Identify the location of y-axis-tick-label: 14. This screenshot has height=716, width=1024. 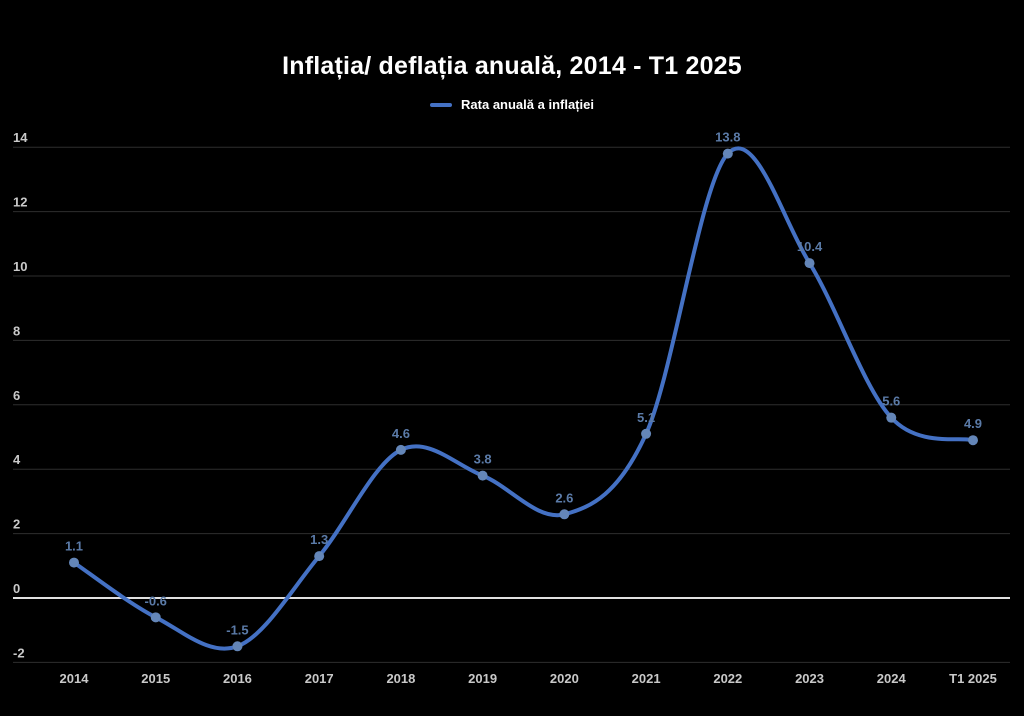
(20, 137).